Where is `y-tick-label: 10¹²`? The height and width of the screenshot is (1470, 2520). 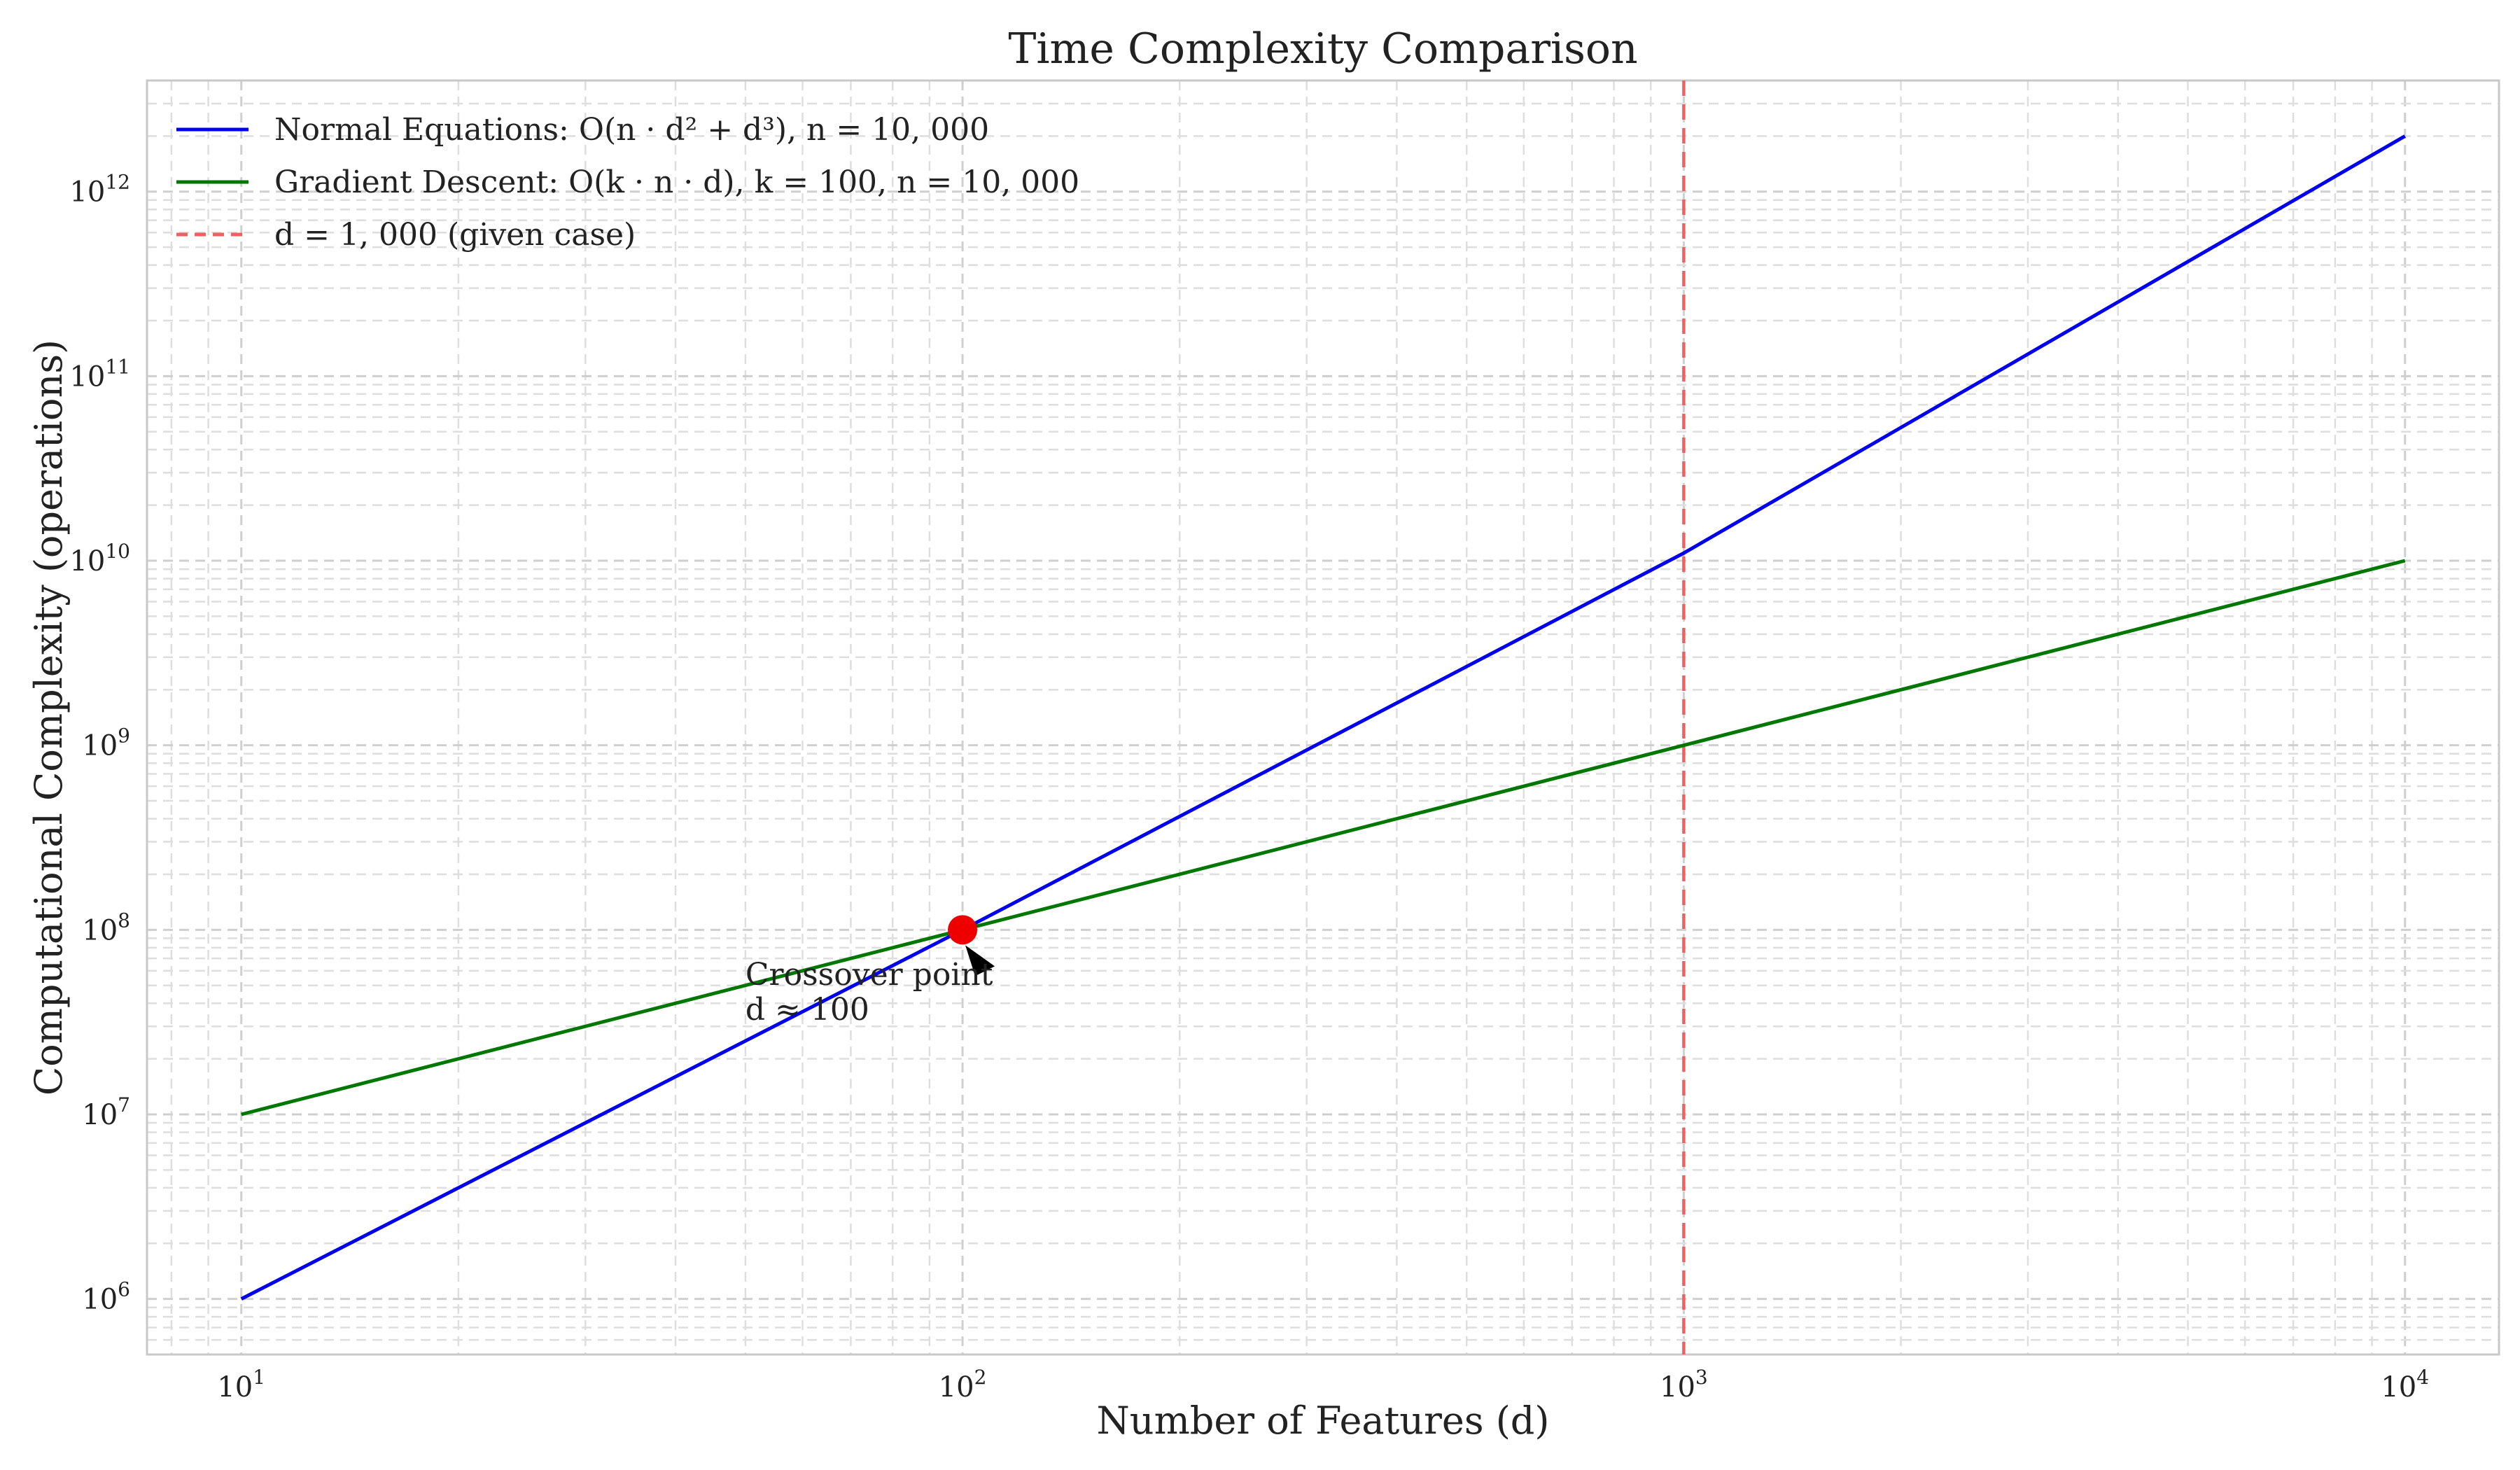 y-tick-label: 10¹² is located at coordinates (99, 190).